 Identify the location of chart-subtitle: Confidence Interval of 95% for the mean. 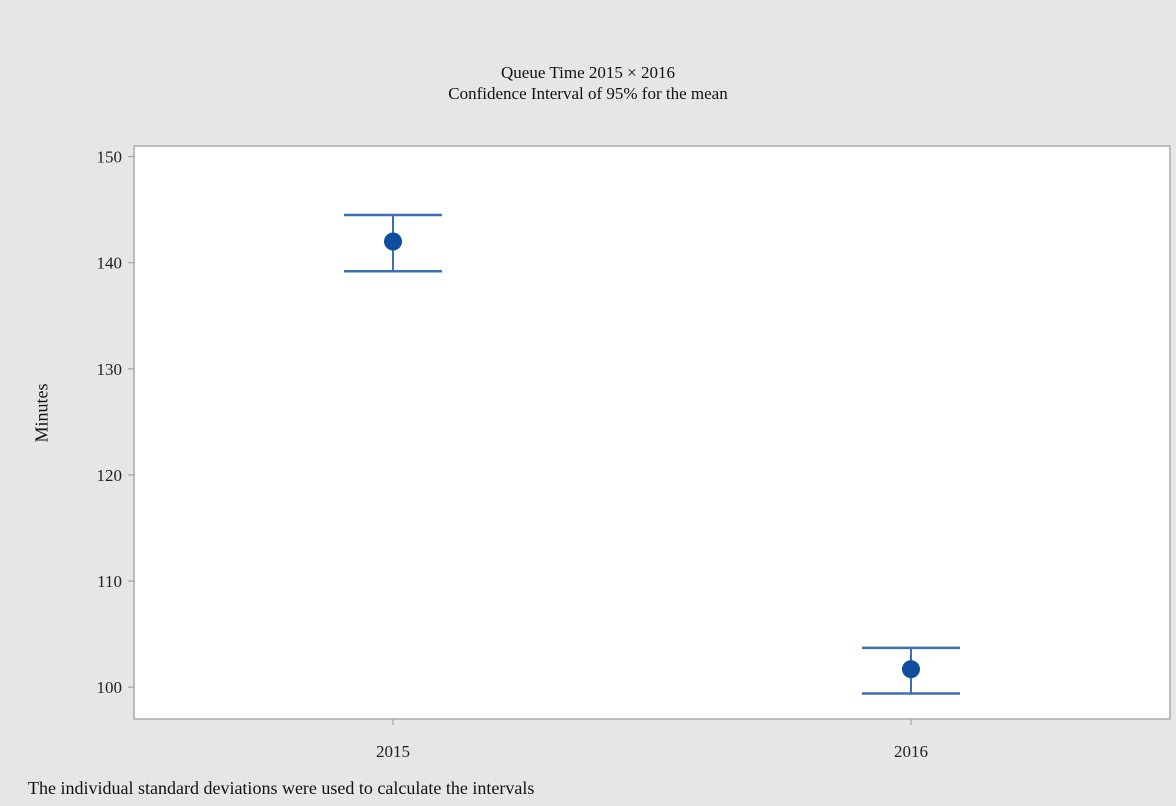
(588, 93).